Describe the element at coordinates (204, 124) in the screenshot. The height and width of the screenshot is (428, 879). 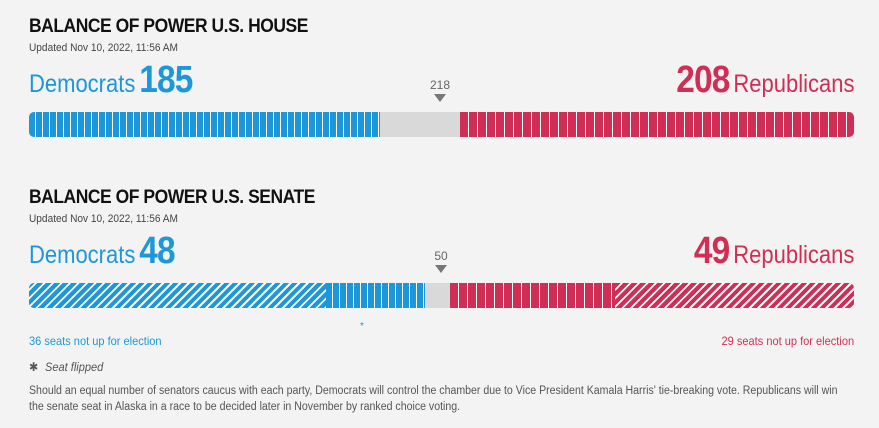
I see `house-dem-bar` at that location.